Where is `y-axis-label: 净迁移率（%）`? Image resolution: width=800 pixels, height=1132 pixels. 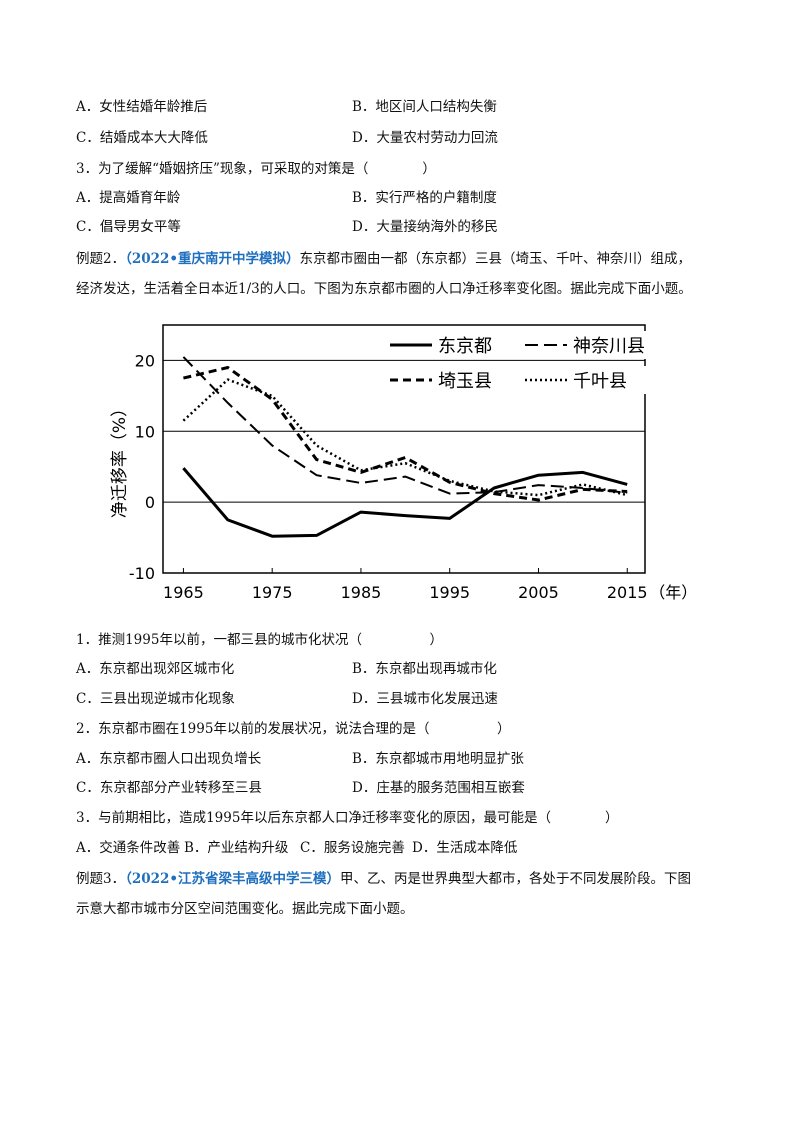 y-axis-label: 净迁移率（%） is located at coordinates (120, 459).